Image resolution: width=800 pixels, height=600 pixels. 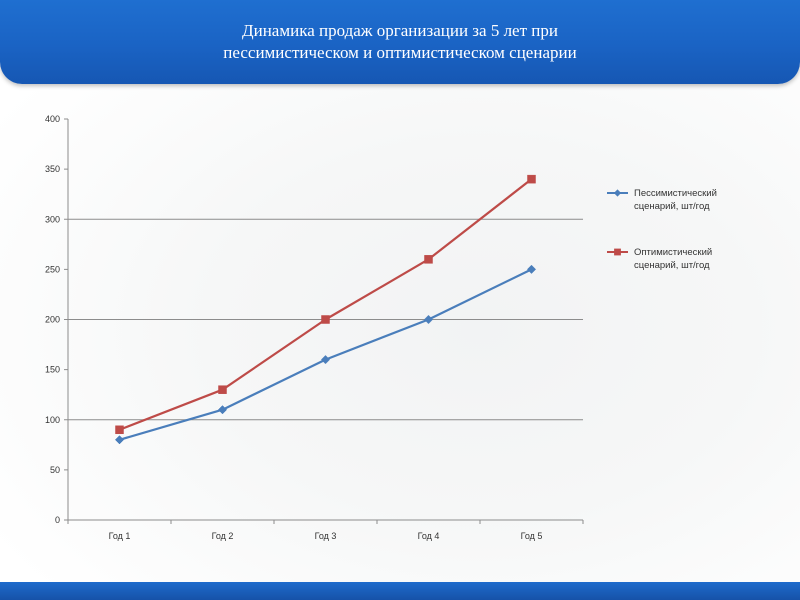 What do you see at coordinates (52, 420) in the screenshot?
I see `y-tick-label-100: 100` at bounding box center [52, 420].